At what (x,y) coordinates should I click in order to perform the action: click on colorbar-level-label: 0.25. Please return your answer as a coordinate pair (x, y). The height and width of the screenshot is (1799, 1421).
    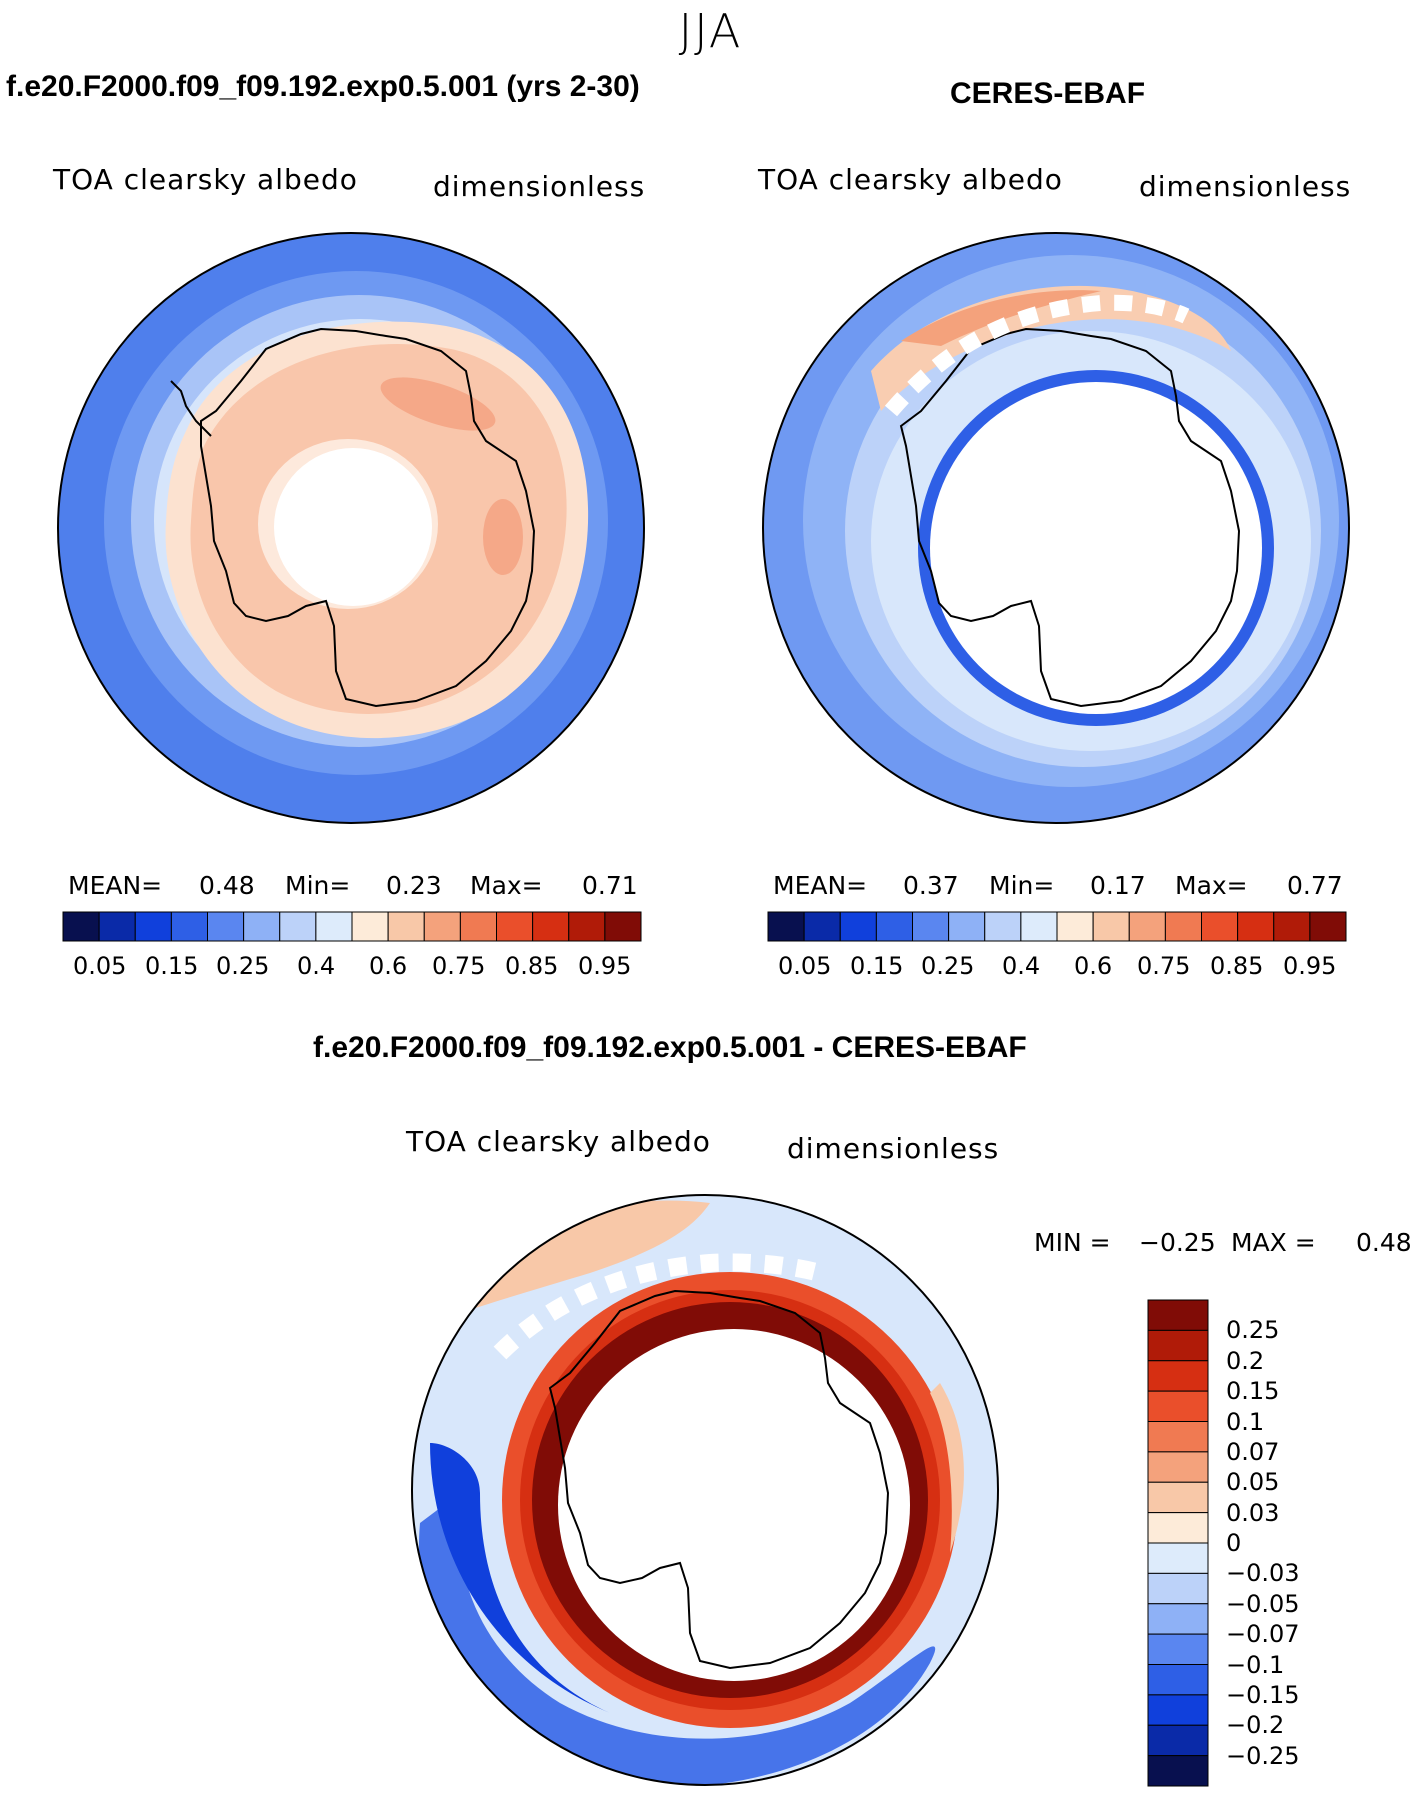
    Looking at the image, I should click on (1253, 1330).